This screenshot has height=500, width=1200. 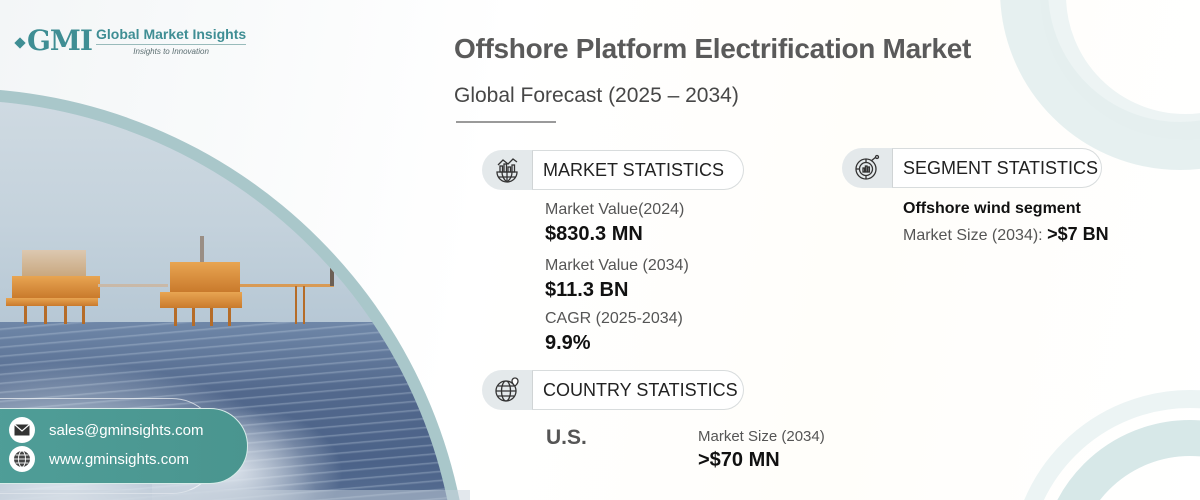 I want to click on website-link: www.gminsights.com, so click(x=99, y=459).